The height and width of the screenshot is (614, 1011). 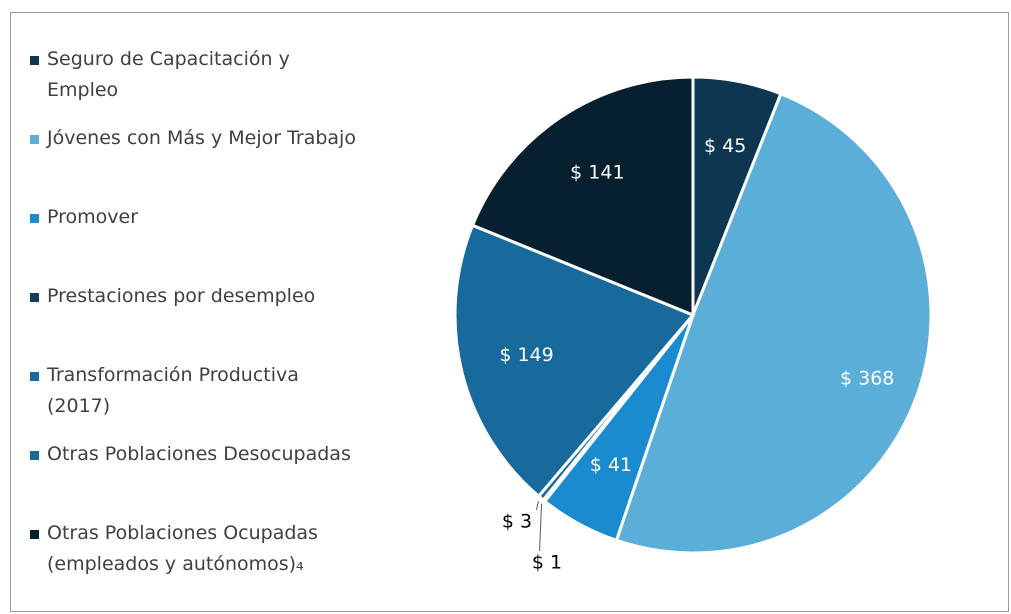 I want to click on data-label: $ 45, so click(x=725, y=146).